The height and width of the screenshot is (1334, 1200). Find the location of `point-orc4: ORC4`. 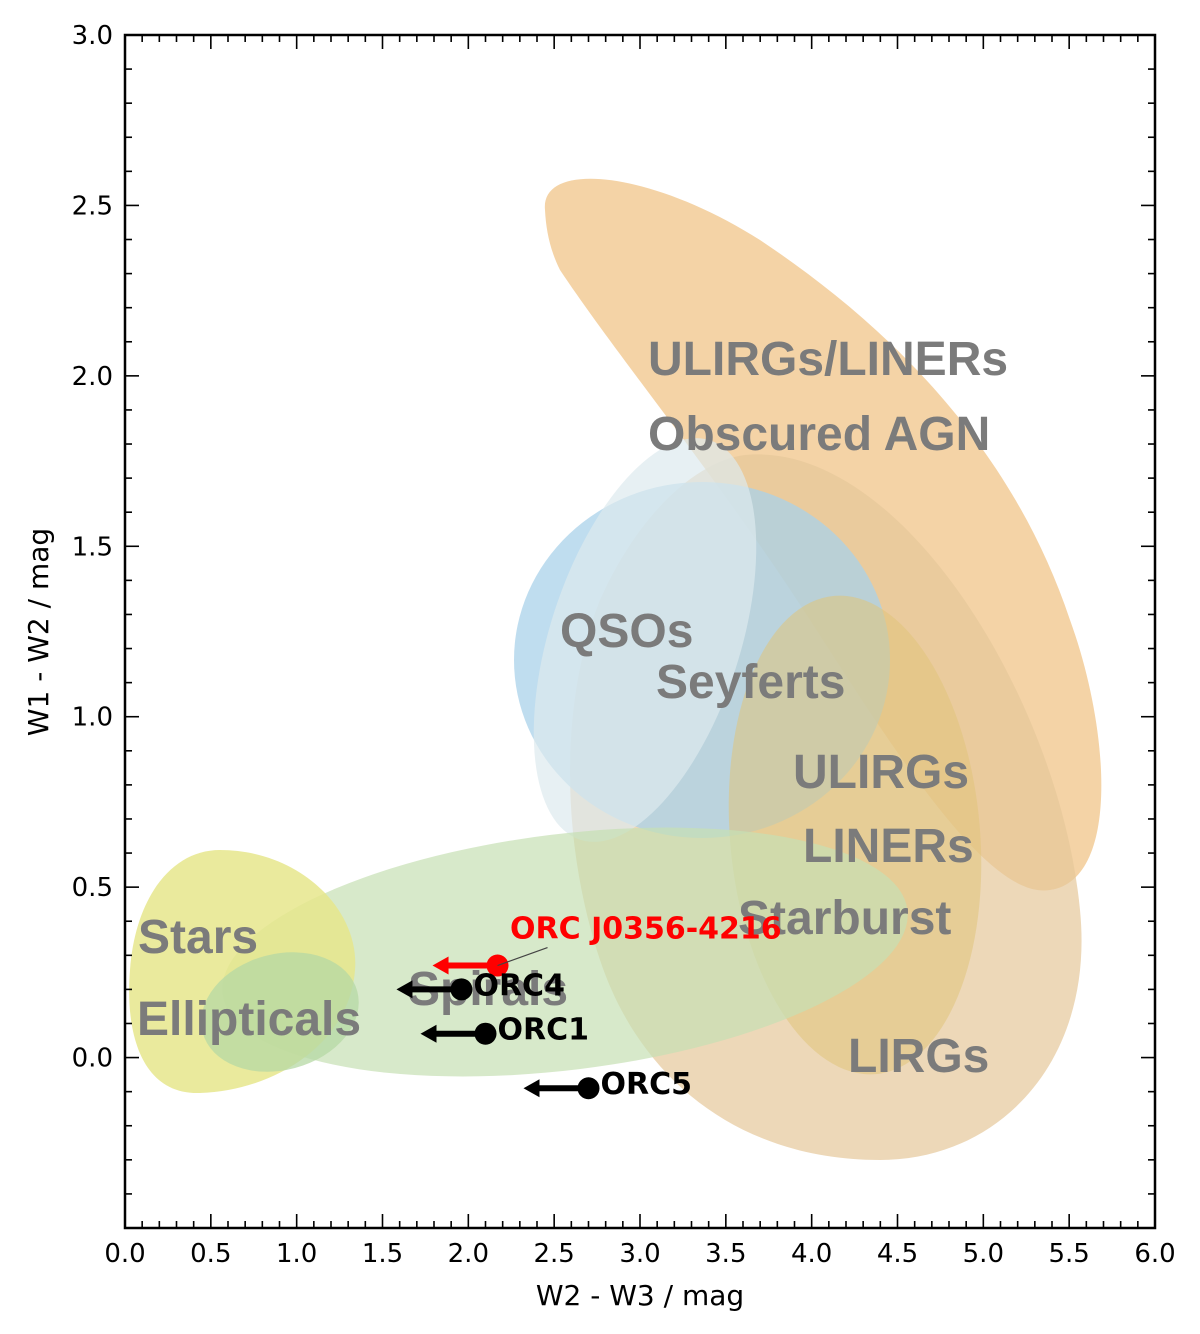

point-orc4: ORC4 is located at coordinates (480, 985).